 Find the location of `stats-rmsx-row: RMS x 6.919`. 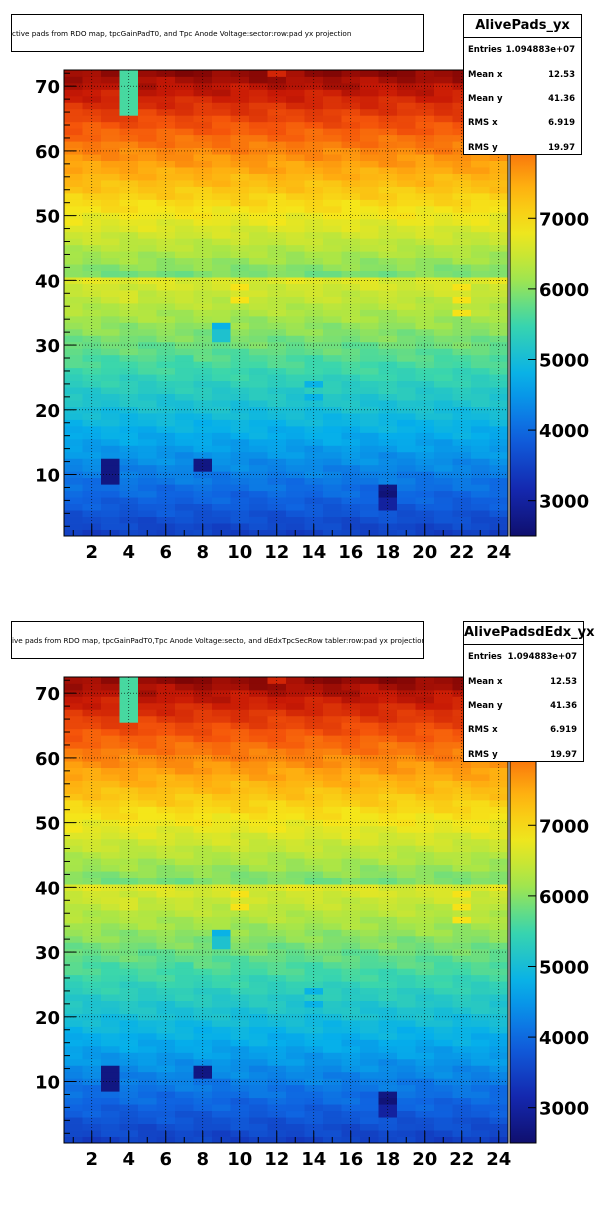

stats-rmsx-row: RMS x 6.919 is located at coordinates (523, 730).